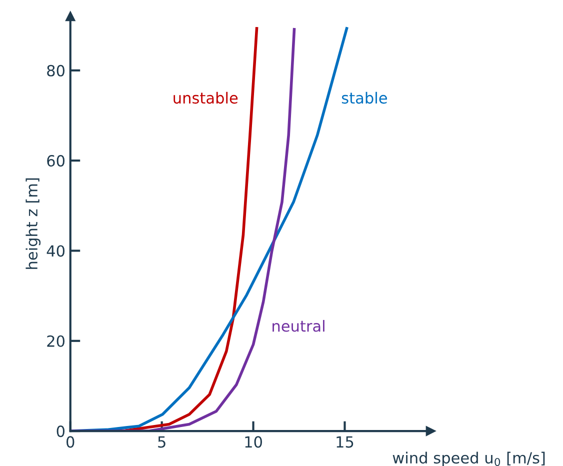 The width and height of the screenshot is (563, 466). What do you see at coordinates (162, 442) in the screenshot?
I see `x-tick-label: 5` at bounding box center [162, 442].